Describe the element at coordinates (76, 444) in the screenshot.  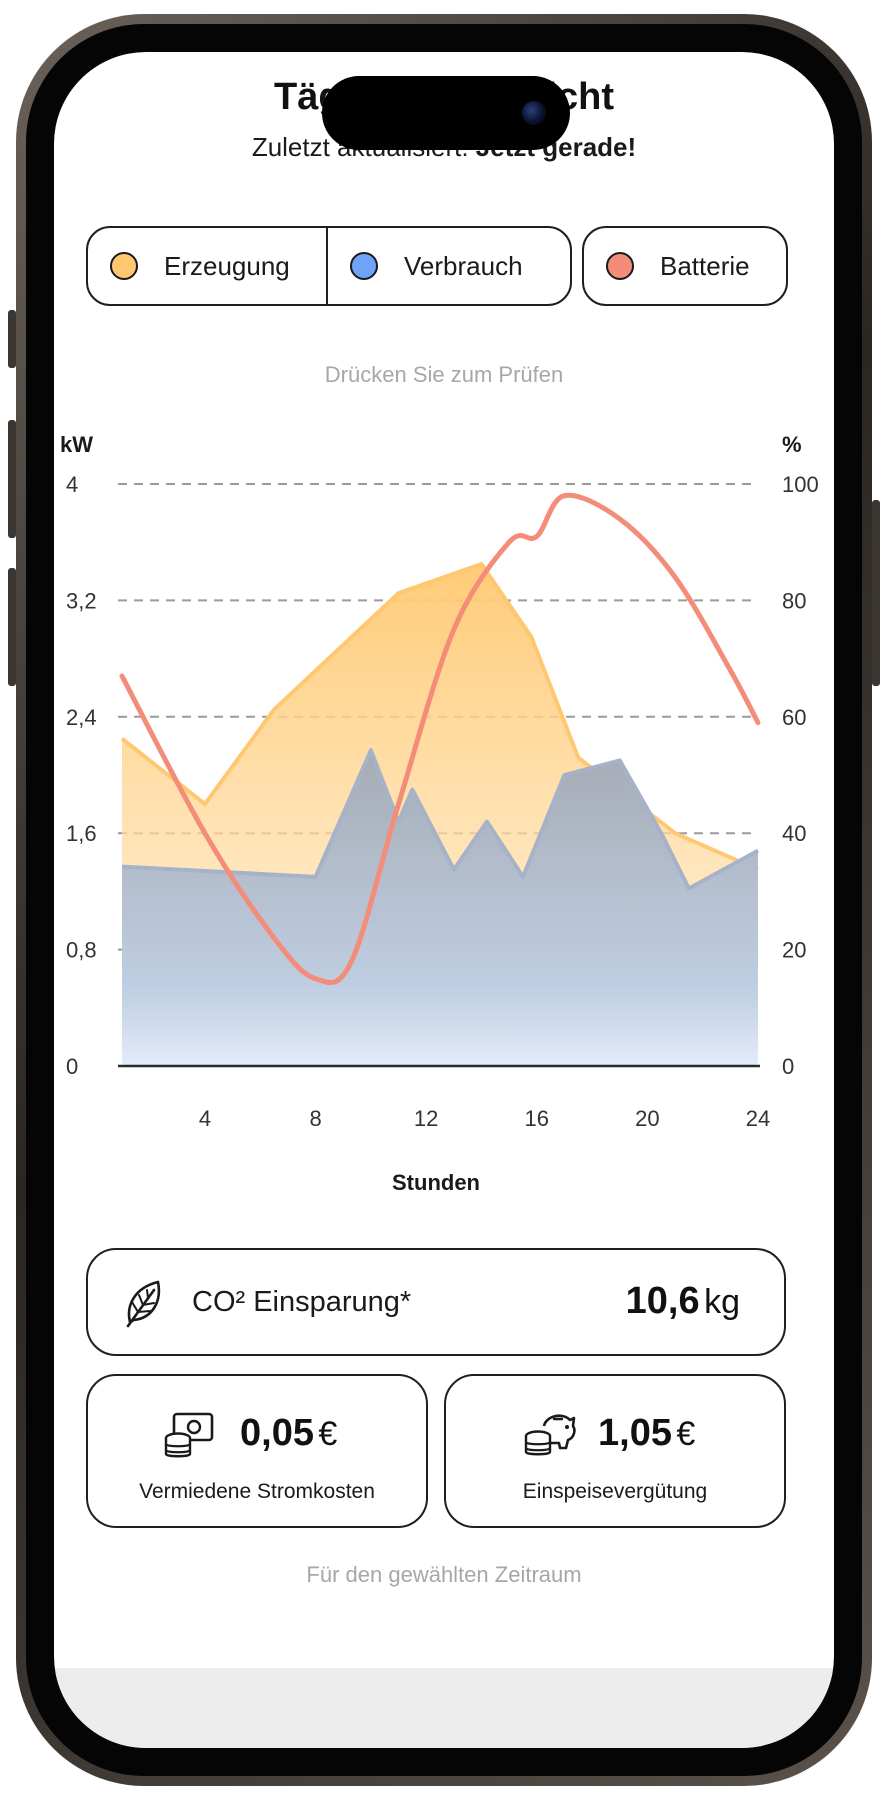
I see `y-left-axis-label: kW` at that location.